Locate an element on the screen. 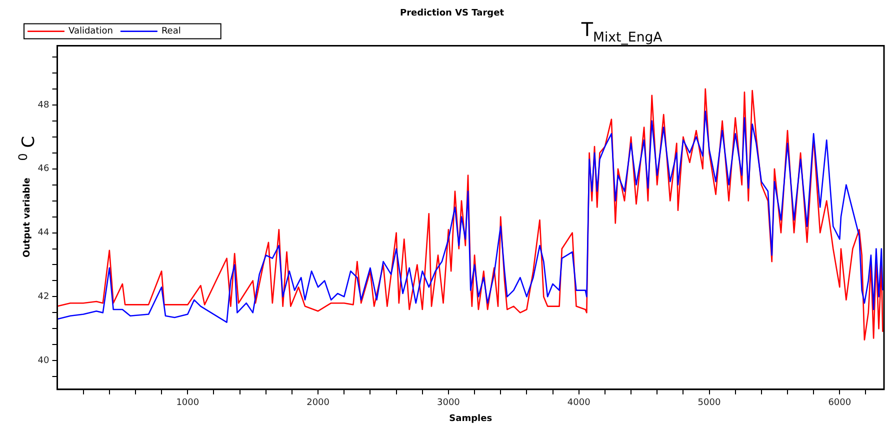  y-tick-label: 48 is located at coordinates (44, 105).